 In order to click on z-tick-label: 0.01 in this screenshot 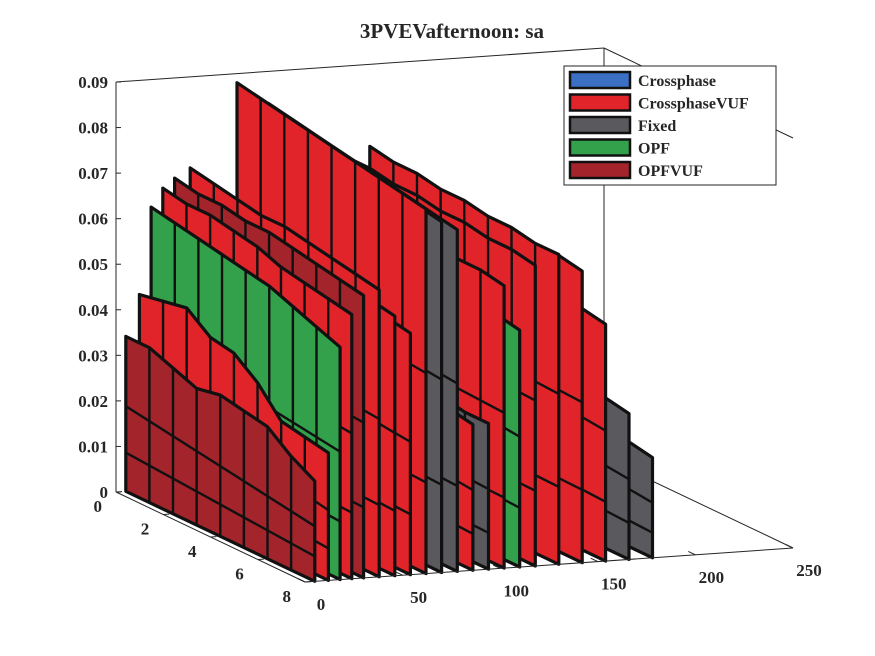, I will do `click(93, 446)`.